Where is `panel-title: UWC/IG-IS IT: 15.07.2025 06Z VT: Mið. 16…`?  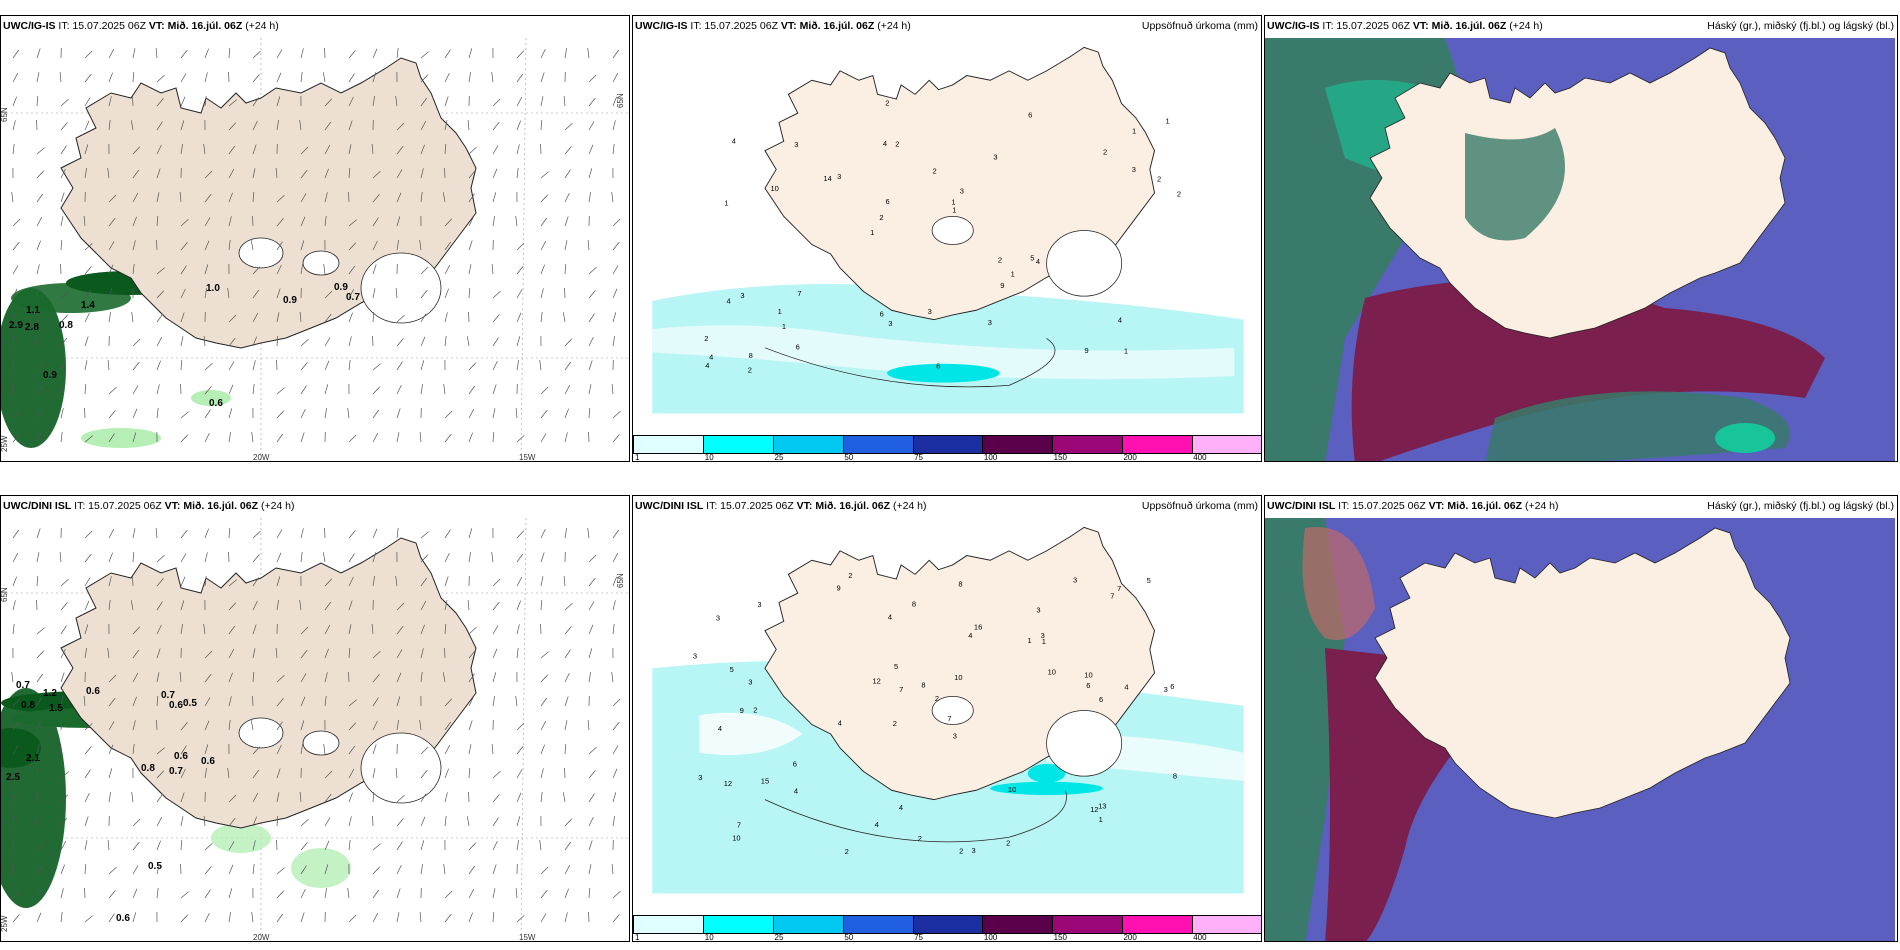
panel-title: UWC/IG-IS IT: 15.07.2025 06Z VT: Mið. 16… is located at coordinates (773, 26).